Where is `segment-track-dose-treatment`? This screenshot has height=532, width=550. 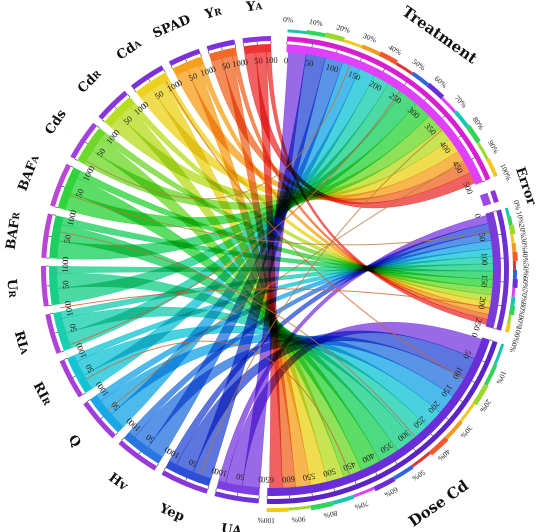
segment-track-dose-treatment is located at coordinates (502, 270).